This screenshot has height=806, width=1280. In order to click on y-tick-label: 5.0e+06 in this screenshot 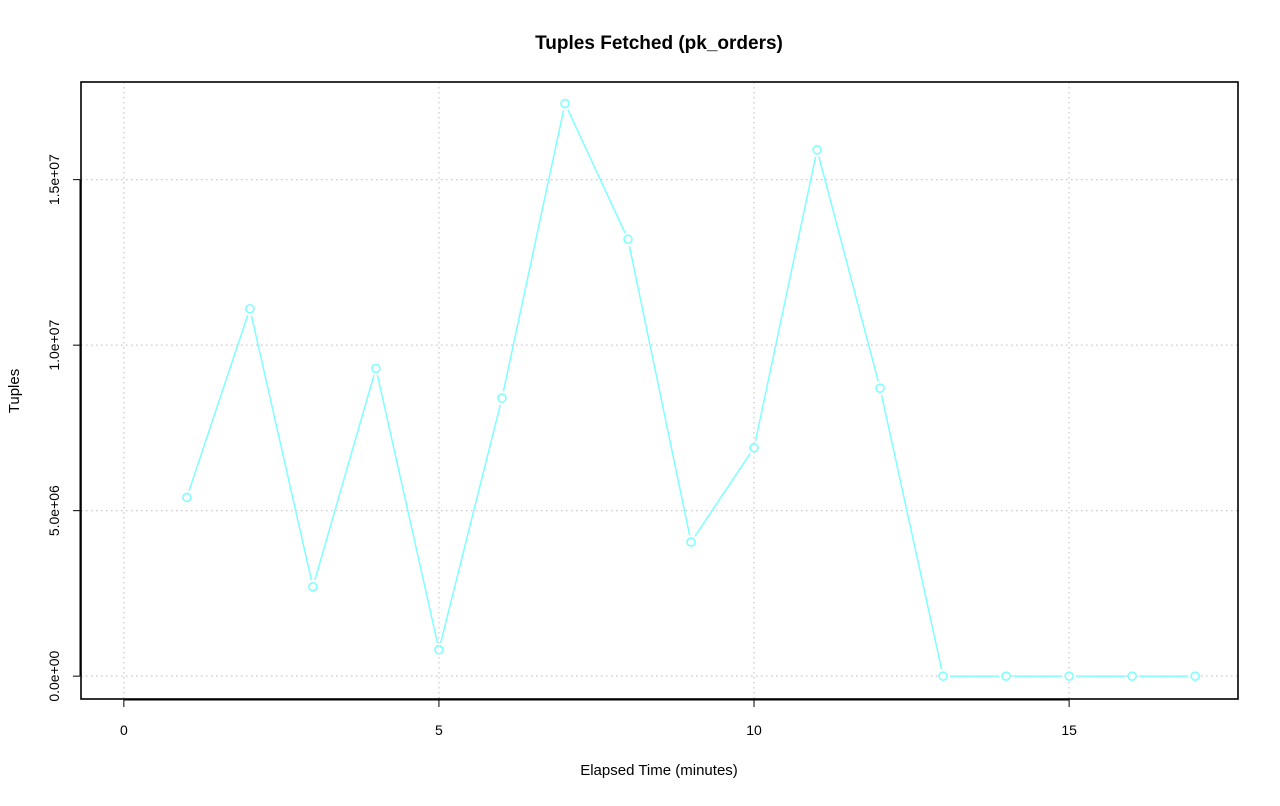, I will do `click(54, 510)`.